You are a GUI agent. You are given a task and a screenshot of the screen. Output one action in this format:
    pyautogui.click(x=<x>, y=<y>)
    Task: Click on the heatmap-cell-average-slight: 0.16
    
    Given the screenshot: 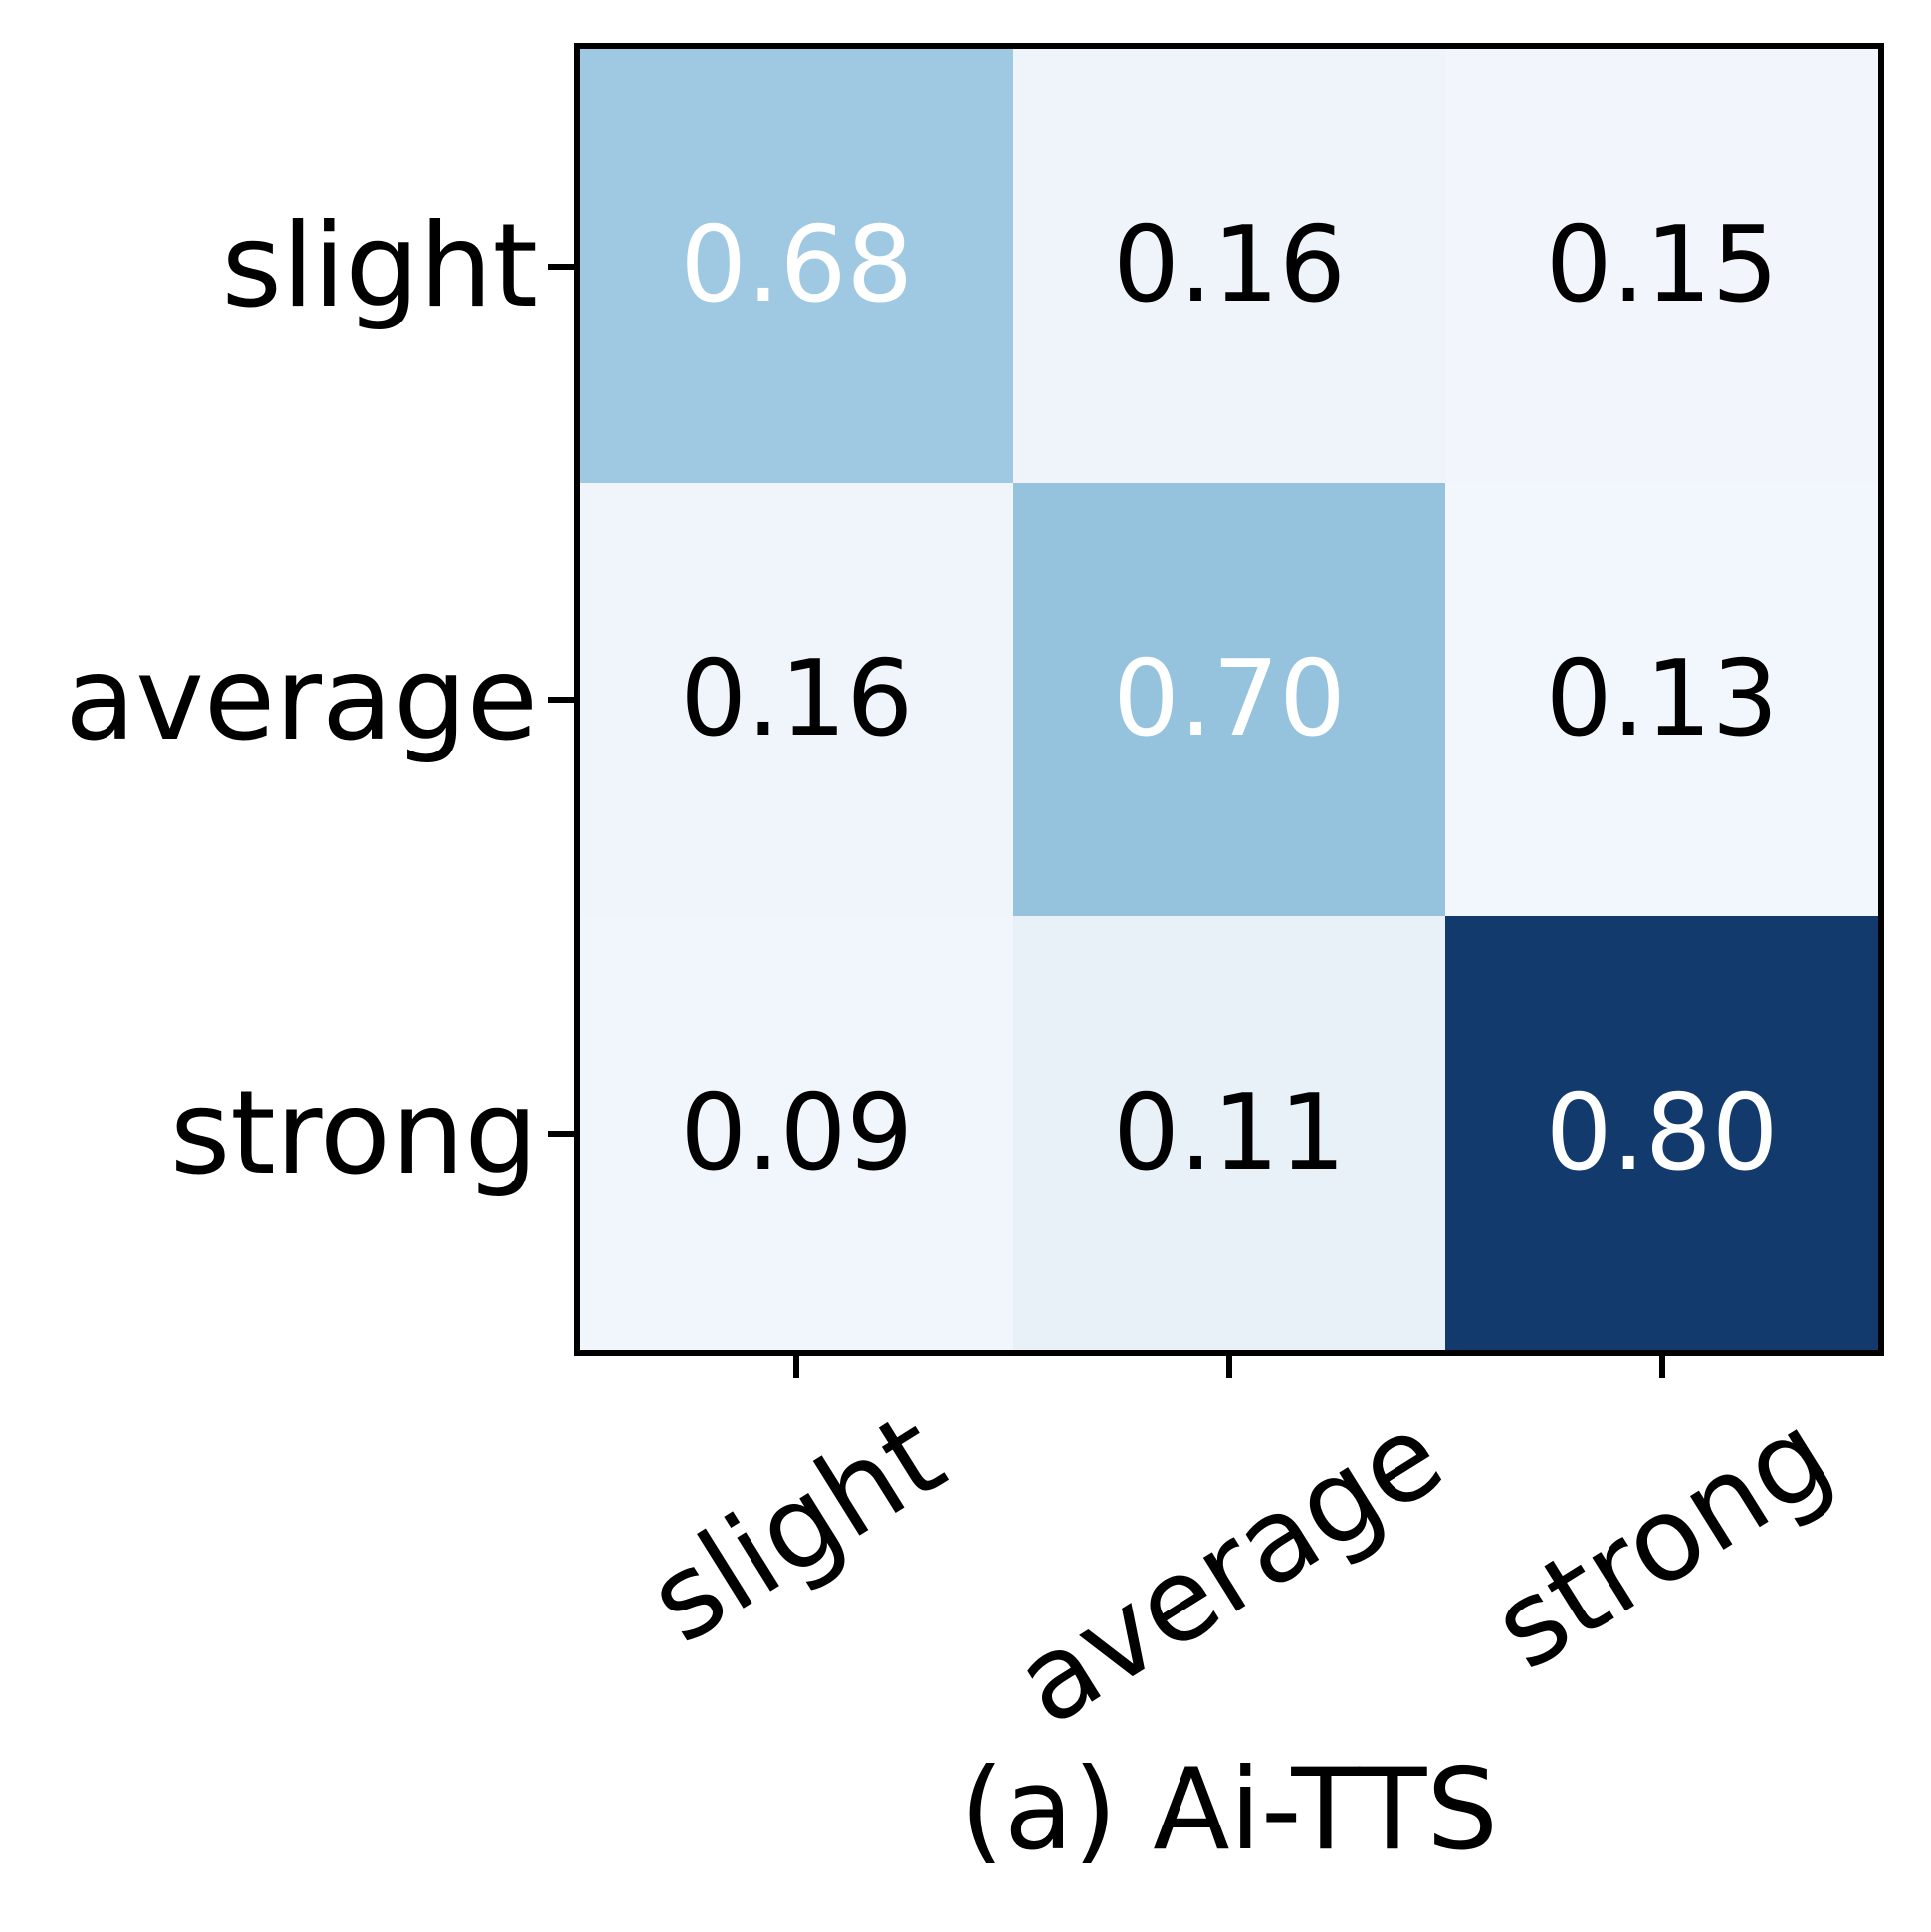 What is the action you would take?
    pyautogui.click(x=796, y=699)
    